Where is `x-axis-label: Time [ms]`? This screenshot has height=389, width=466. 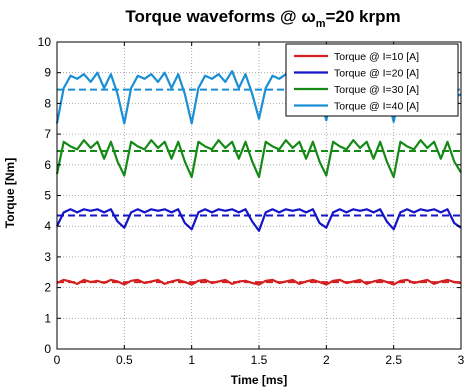 x-axis-label: Time [ms] is located at coordinates (259, 380).